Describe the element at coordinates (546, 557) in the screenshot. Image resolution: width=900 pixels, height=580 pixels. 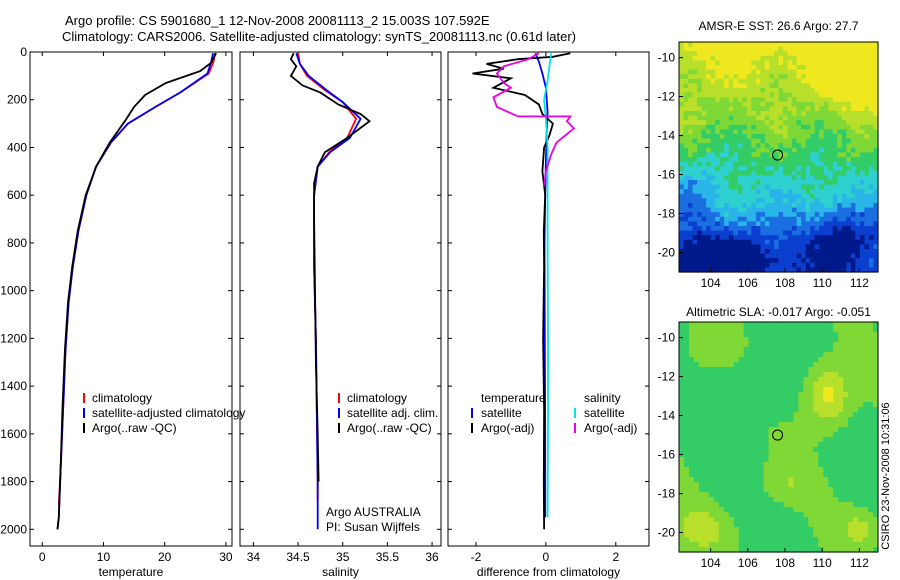
I see `x-tick-label: 0` at that location.